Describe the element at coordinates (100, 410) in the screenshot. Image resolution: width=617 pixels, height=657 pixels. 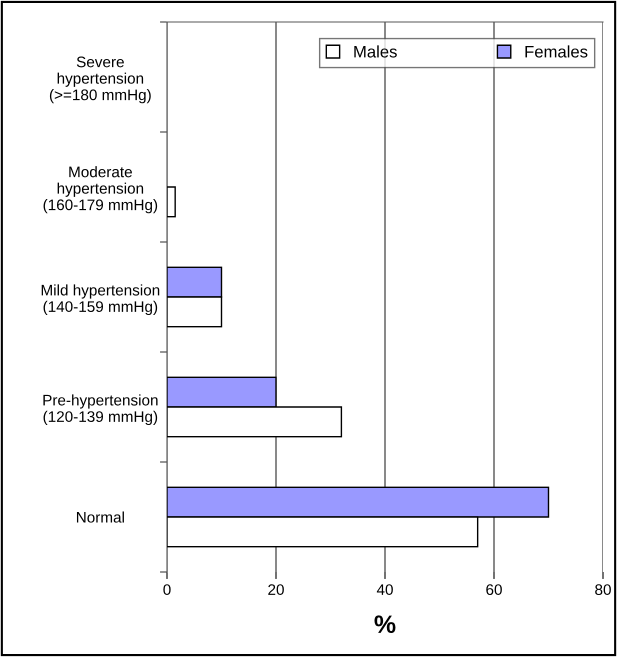
I see `y-tick-label: Pre-hypertension (120-139 mmHg)` at that location.